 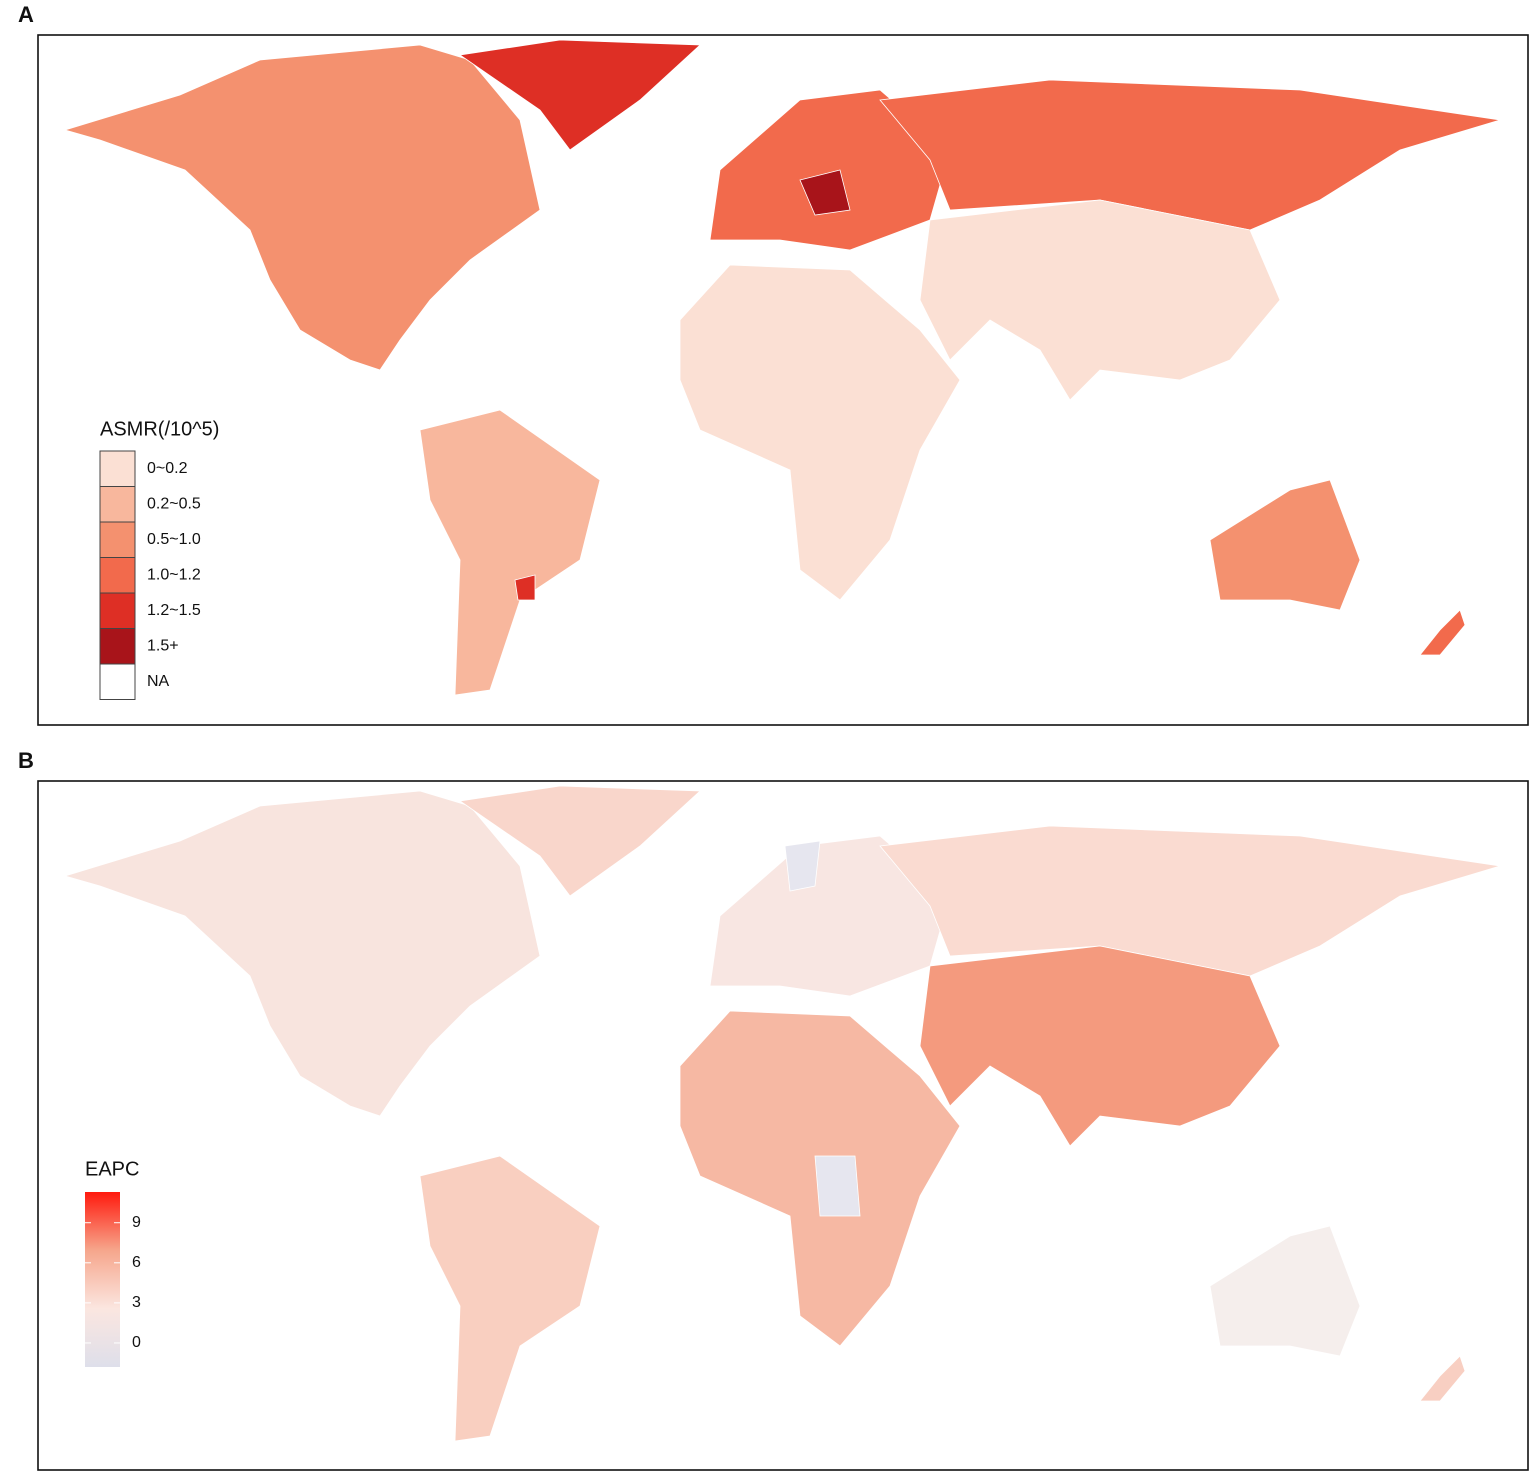 I want to click on legend-label: 1.5+, so click(x=163, y=645).